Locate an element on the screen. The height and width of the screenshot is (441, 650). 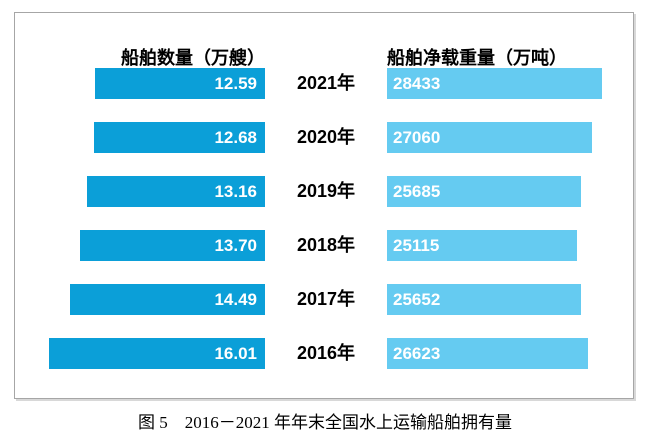
ship-count-bar: 16.01 is located at coordinates (157, 353).